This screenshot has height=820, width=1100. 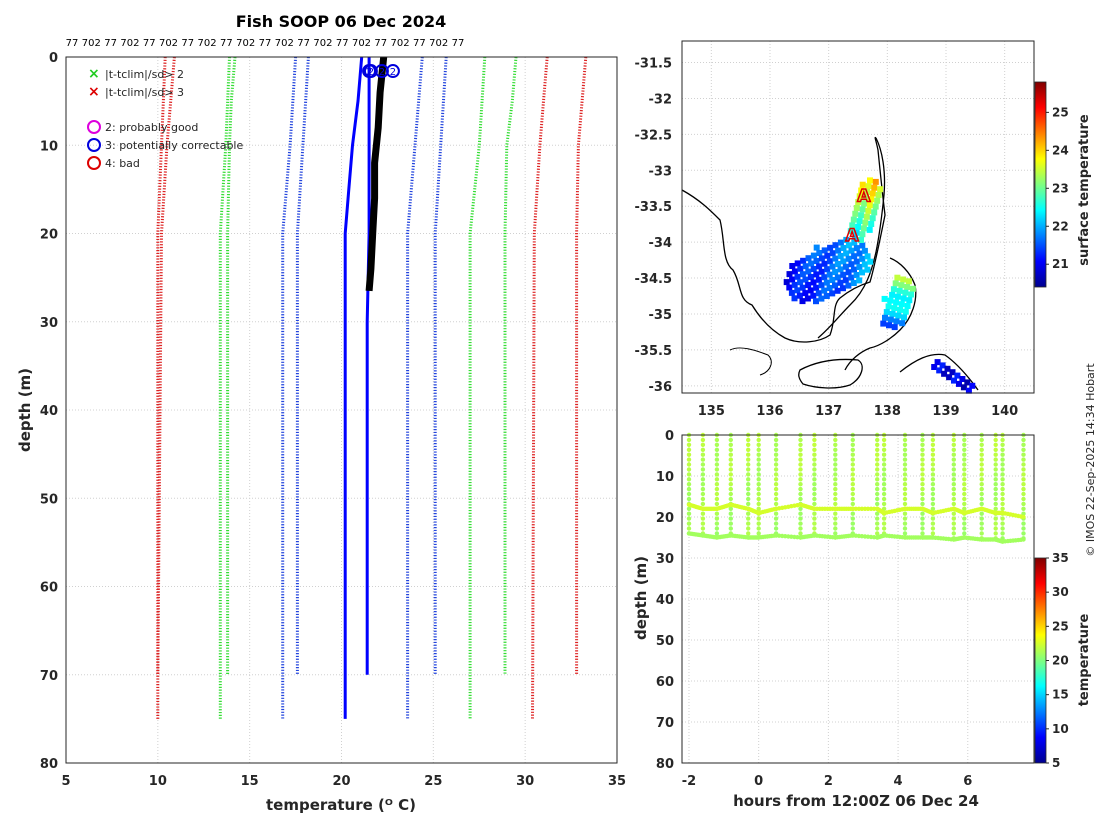 What do you see at coordinates (858, 217) in the screenshot?
I see `map-axes-box` at bounding box center [858, 217].